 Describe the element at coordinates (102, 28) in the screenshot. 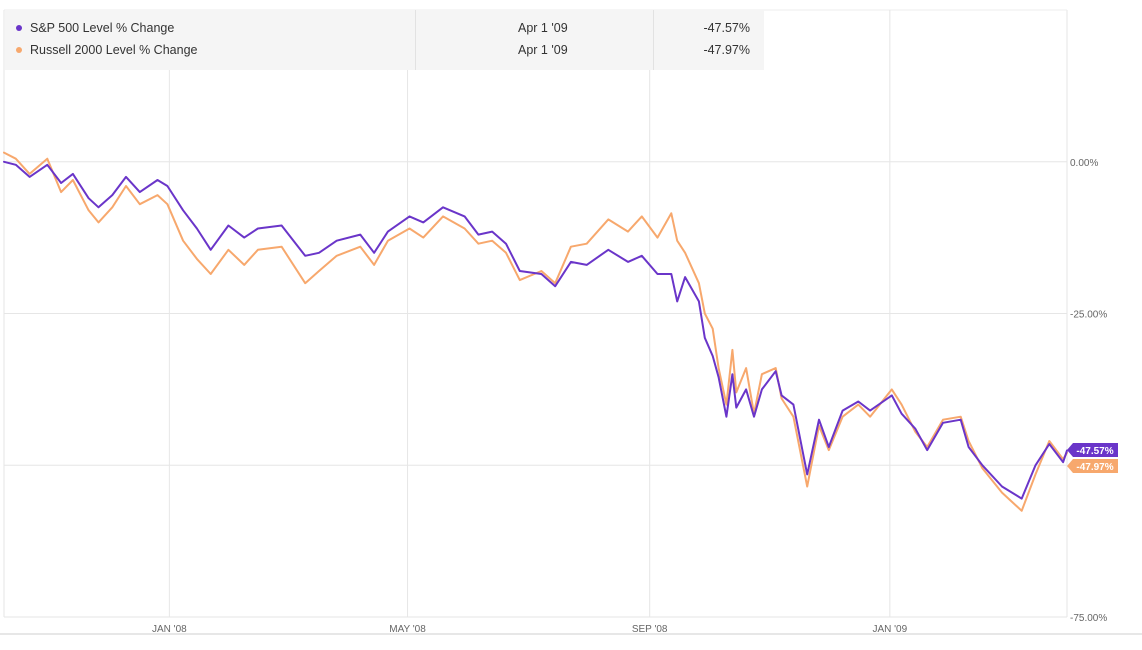

I see `legend-series-name: S&P 500 Level % Change` at that location.